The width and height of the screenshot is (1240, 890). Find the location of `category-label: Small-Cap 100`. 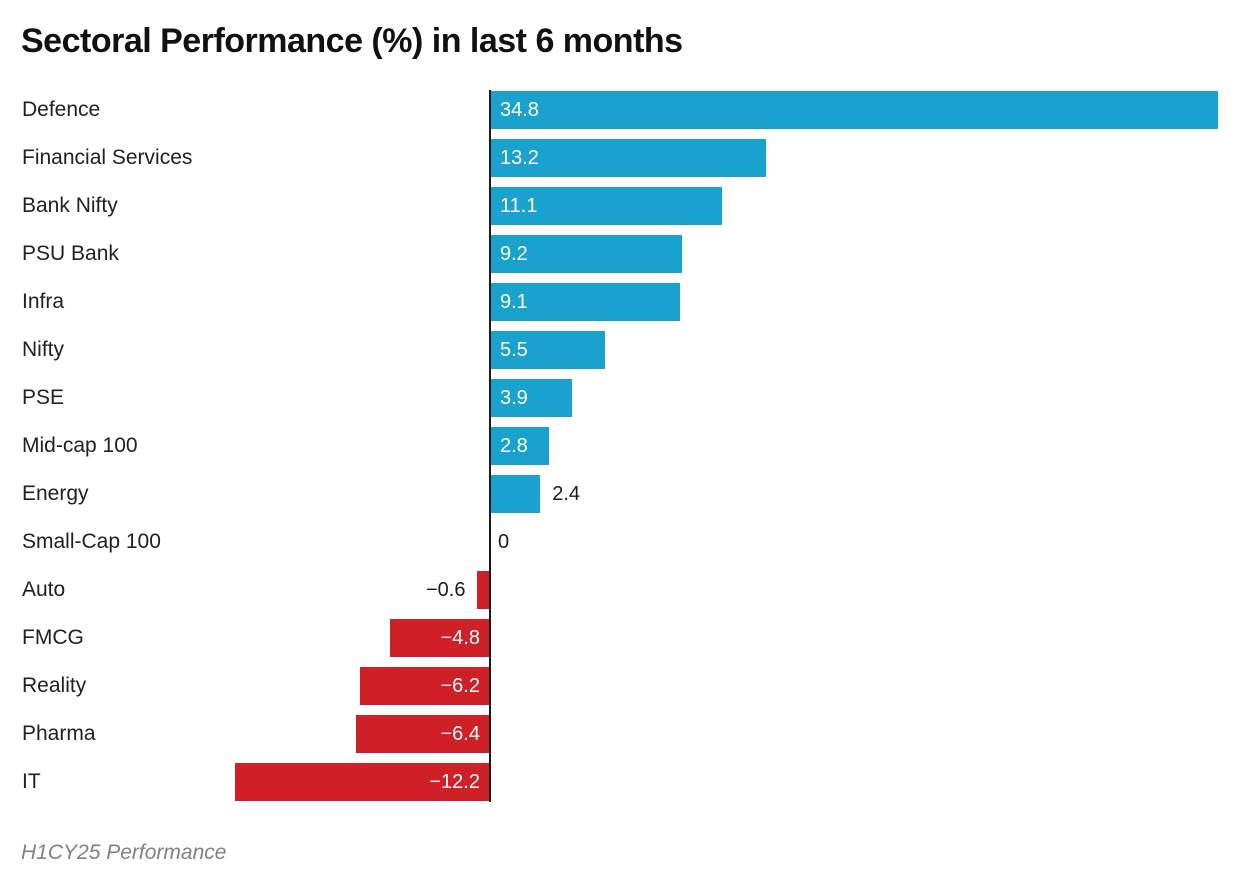

category-label: Small-Cap 100 is located at coordinates (91, 541).